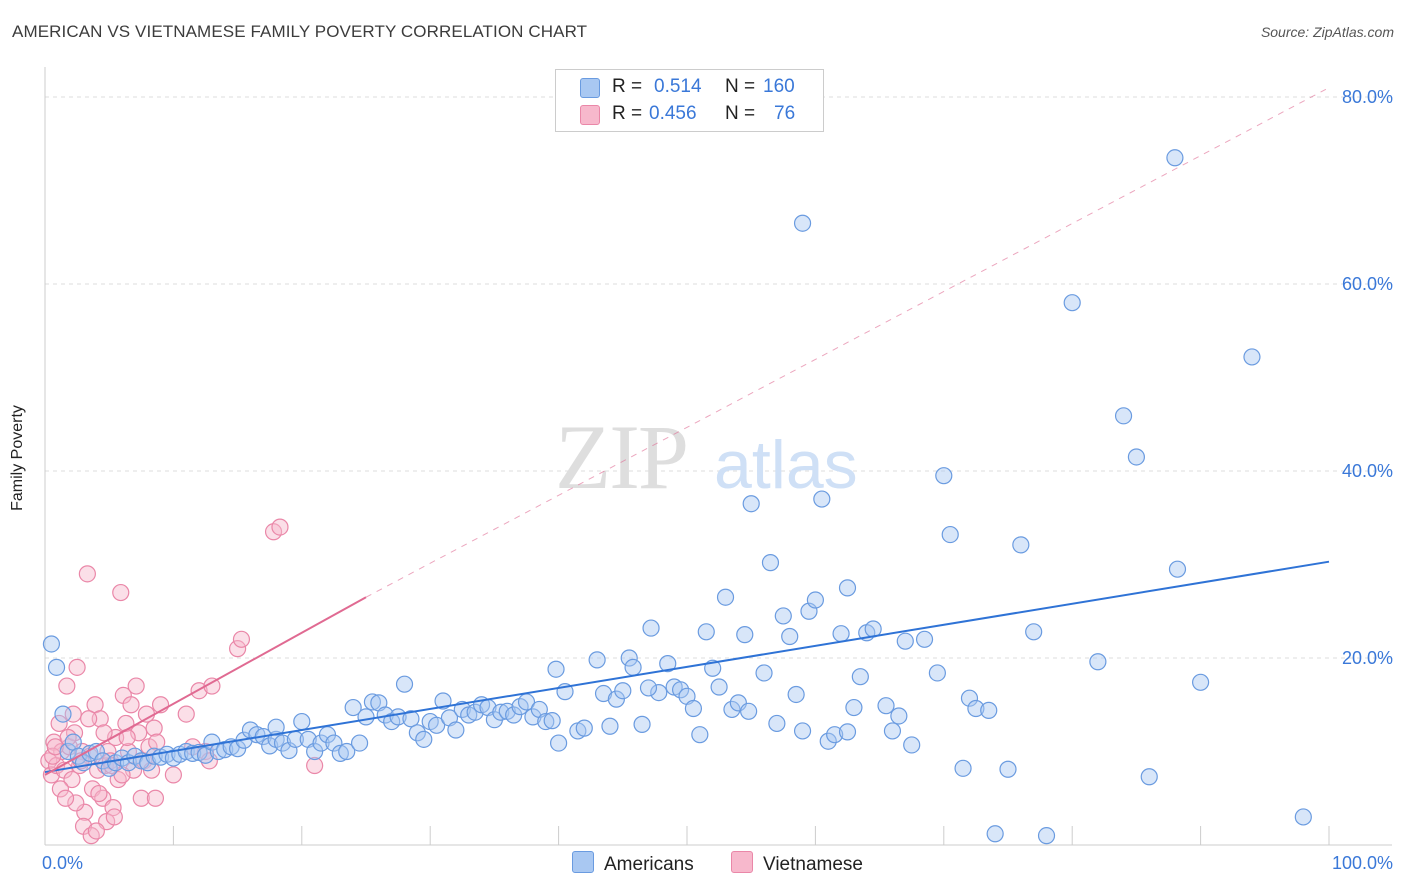 This screenshot has height=892, width=1406. What do you see at coordinates (1327, 32) in the screenshot?
I see `chart-source: Source: ZipAtlas.com` at bounding box center [1327, 32].